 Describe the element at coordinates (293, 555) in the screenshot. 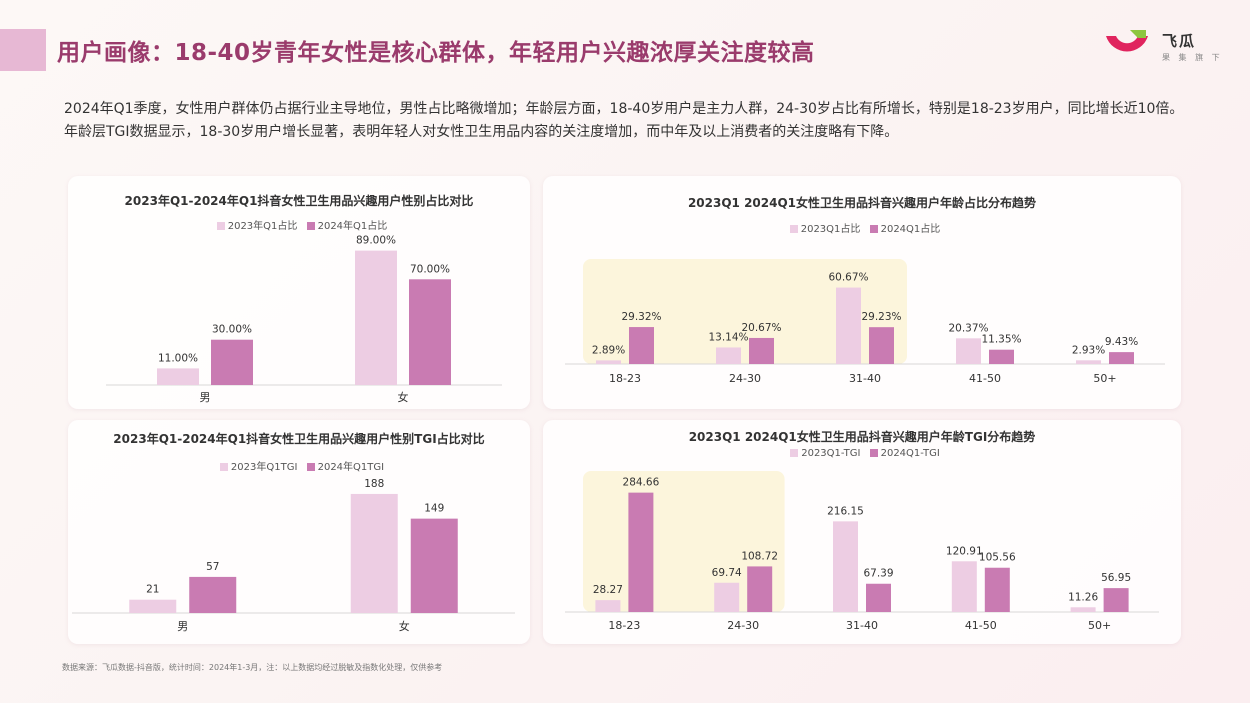

I see `chart-svg: 21 57 男 188 149 女` at that location.